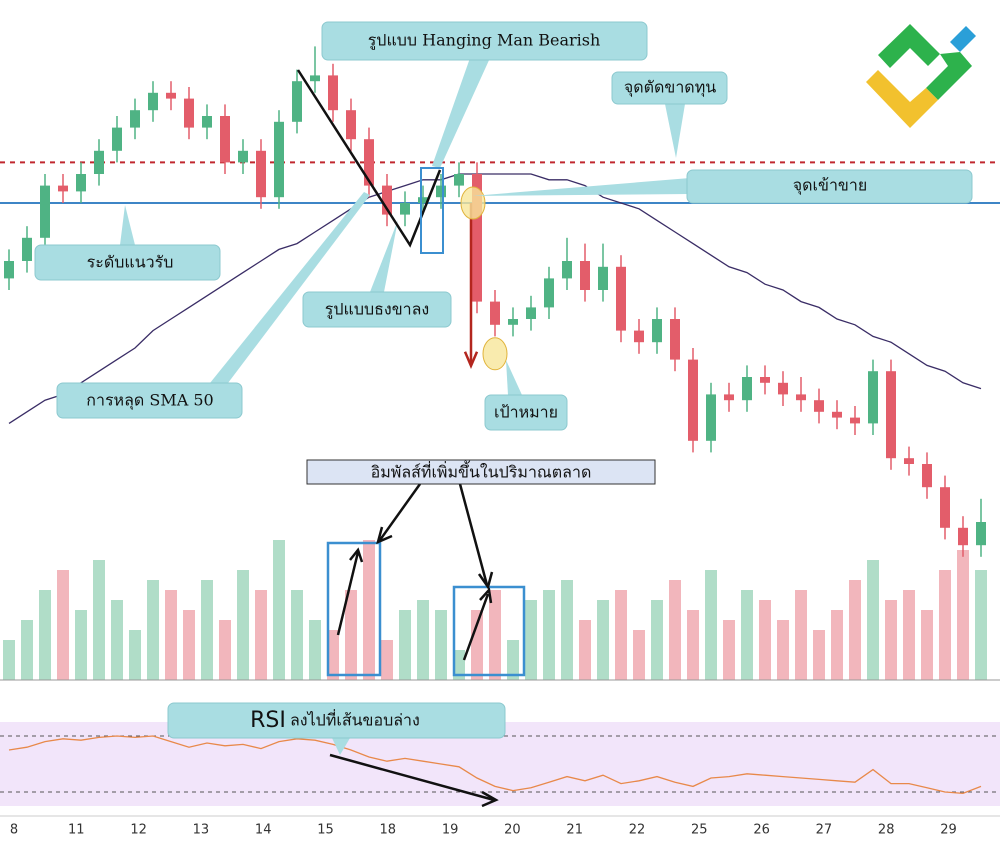  I want to click on callout-text: ระดับแนวรับ, so click(130, 262).